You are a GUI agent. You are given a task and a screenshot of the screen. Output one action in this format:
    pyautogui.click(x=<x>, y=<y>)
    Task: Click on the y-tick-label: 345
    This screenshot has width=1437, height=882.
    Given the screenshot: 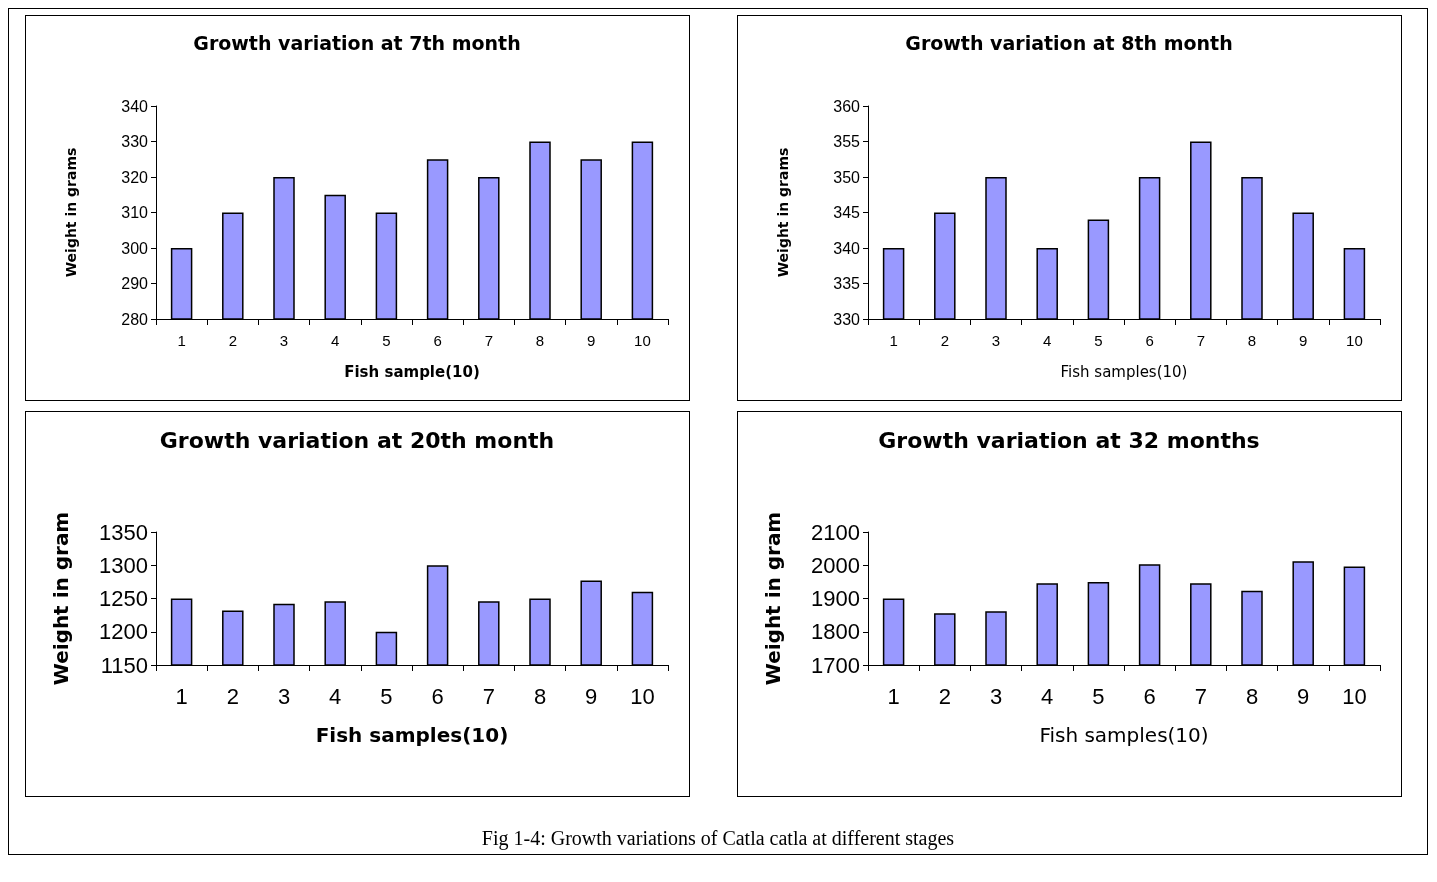 What is the action you would take?
    pyautogui.click(x=847, y=212)
    